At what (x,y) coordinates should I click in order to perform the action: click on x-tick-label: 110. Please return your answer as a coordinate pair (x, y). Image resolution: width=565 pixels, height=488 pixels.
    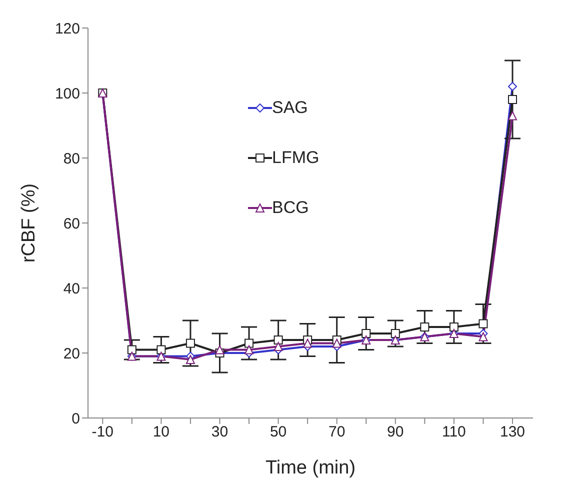
    Looking at the image, I should click on (454, 432).